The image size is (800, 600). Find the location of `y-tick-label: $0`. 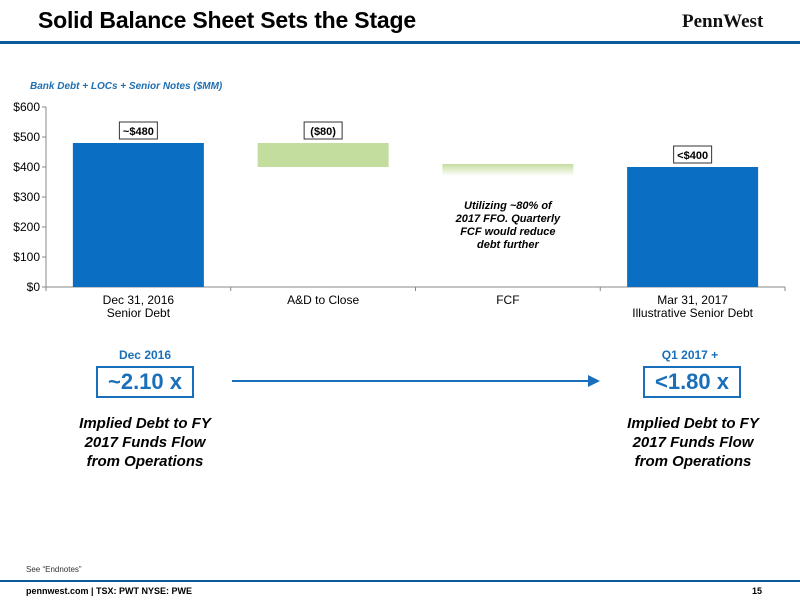

y-tick-label: $0 is located at coordinates (34, 287).